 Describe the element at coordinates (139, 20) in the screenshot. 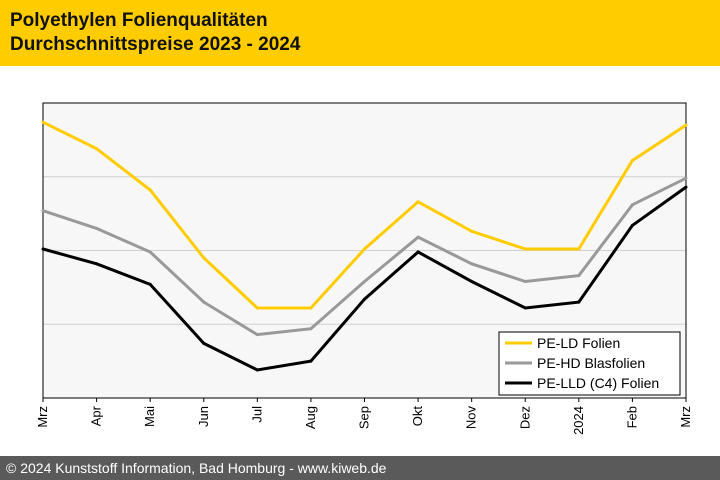

I see `chart-title-line1: Polyethylen Folienqualitäten` at that location.